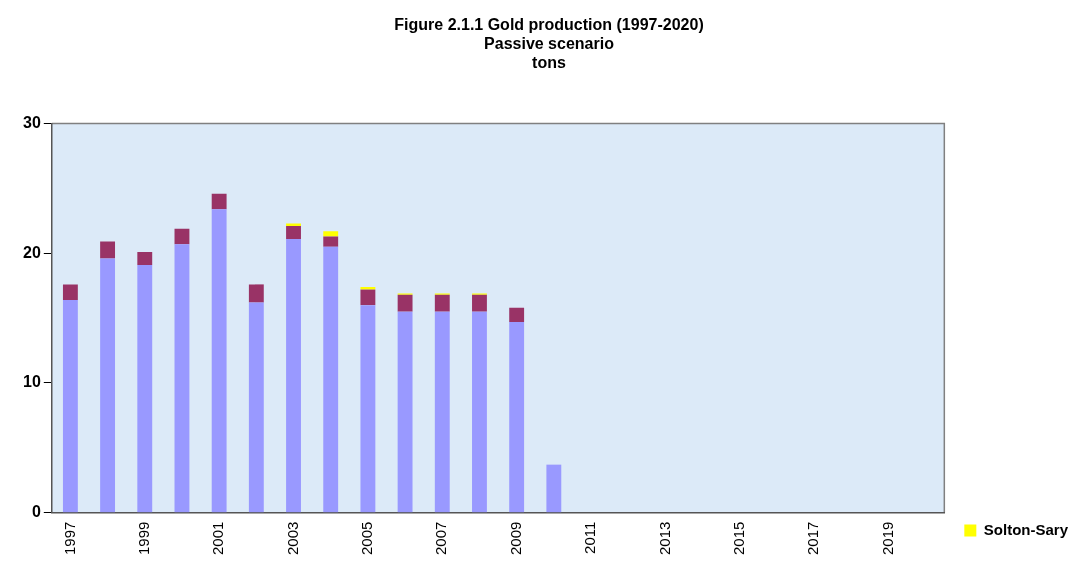 This screenshot has width=1088, height=562. What do you see at coordinates (69, 538) in the screenshot?
I see `x-tick-label: 1997` at bounding box center [69, 538].